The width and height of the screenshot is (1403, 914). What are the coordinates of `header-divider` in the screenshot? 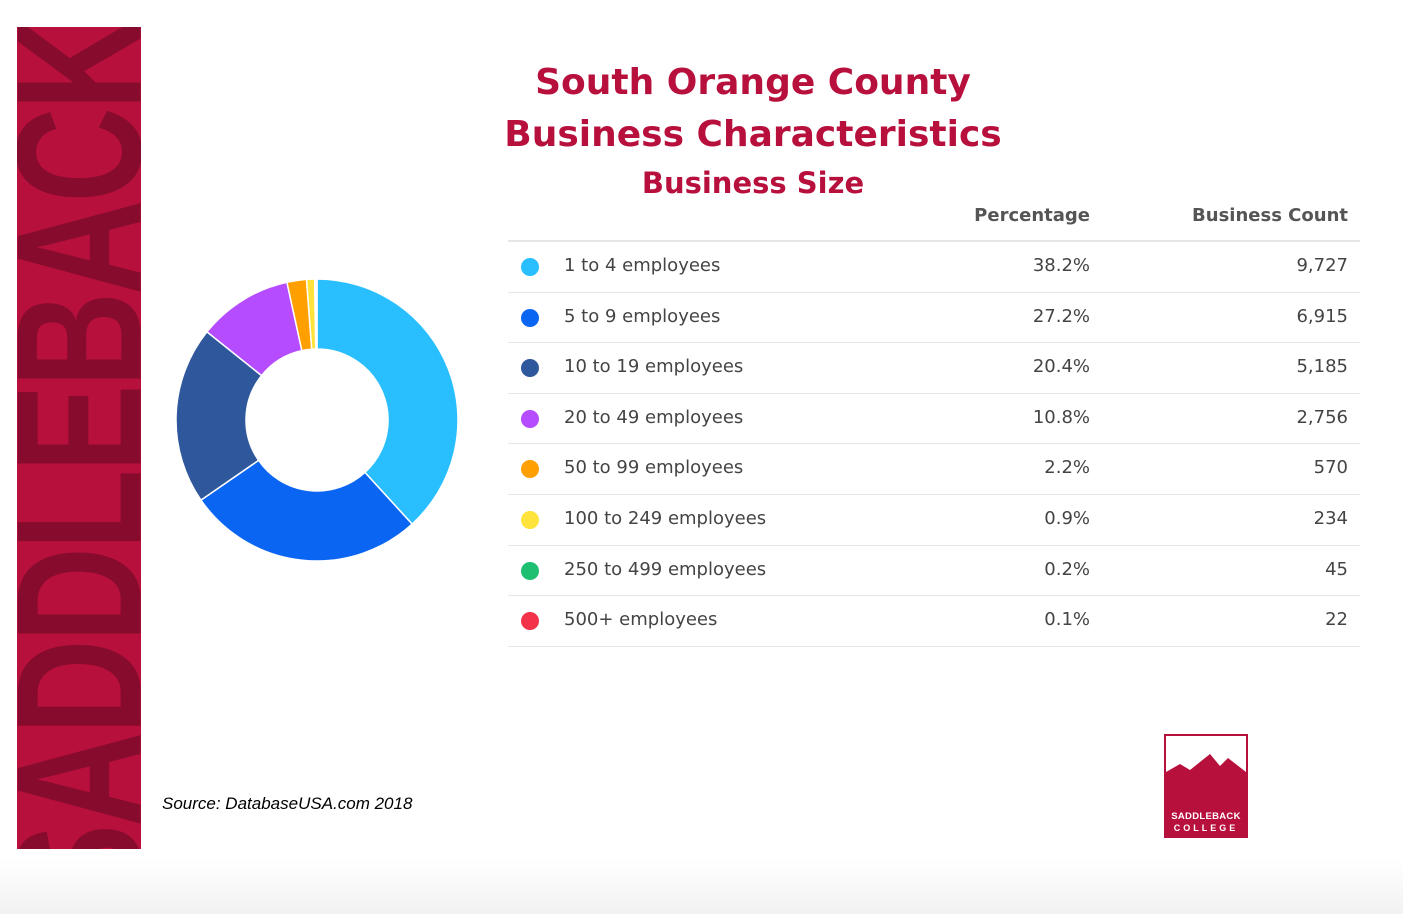 It's located at (934, 241).